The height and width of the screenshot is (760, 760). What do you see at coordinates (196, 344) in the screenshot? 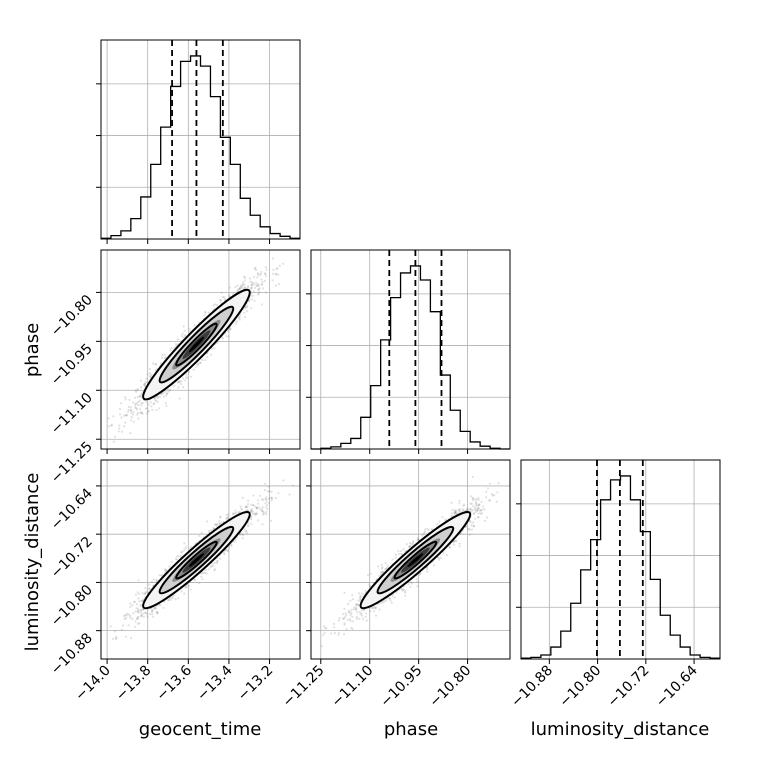
I see `density-band` at bounding box center [196, 344].